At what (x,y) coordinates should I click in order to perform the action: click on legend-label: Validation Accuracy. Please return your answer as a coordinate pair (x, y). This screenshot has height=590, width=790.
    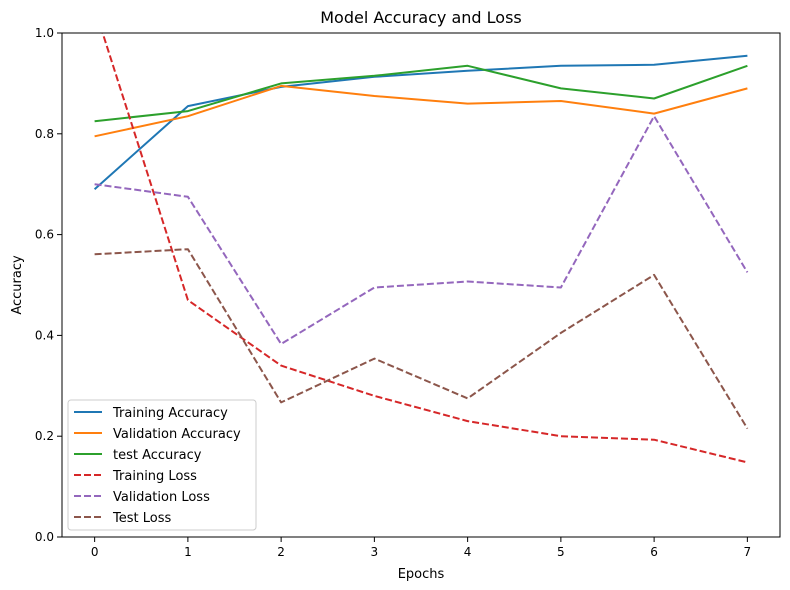
    Looking at the image, I should click on (177, 434).